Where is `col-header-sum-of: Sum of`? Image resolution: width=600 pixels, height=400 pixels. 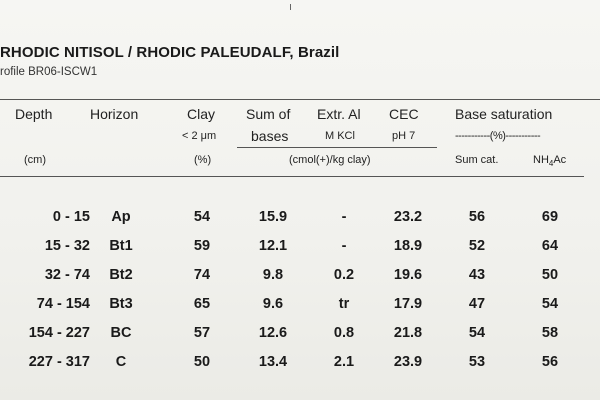
col-header-sum-of: Sum of is located at coordinates (268, 114).